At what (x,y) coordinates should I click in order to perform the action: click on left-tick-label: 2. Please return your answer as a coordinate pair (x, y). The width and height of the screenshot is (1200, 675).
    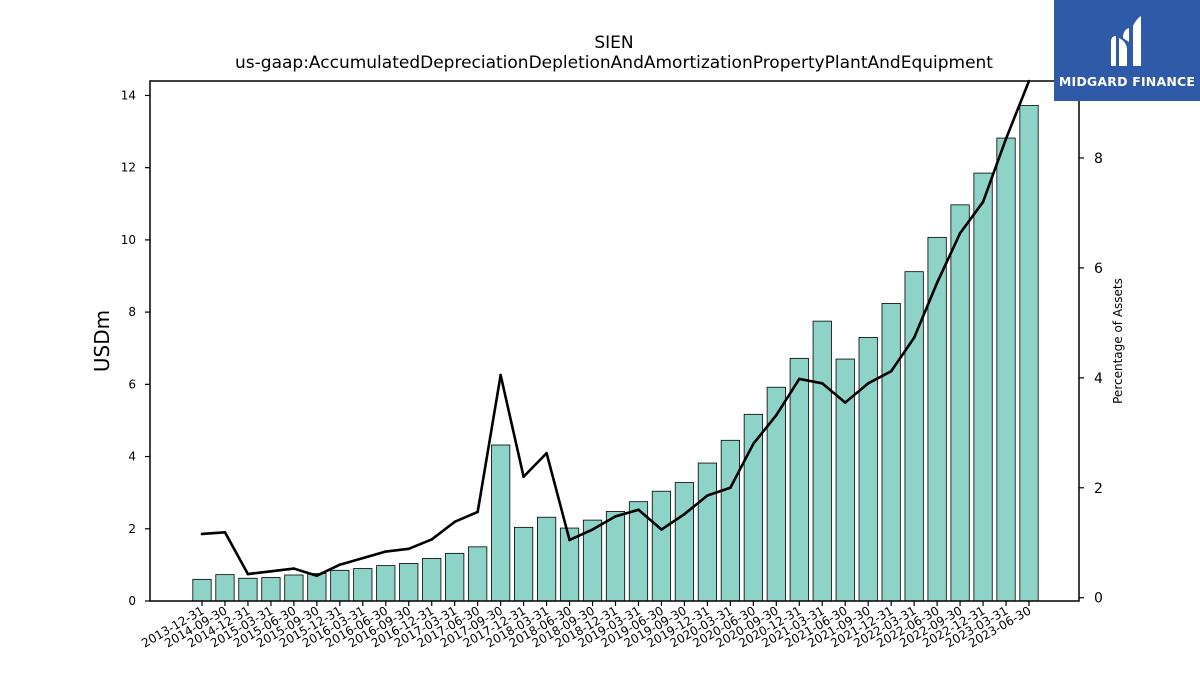
    Looking at the image, I should click on (132, 529).